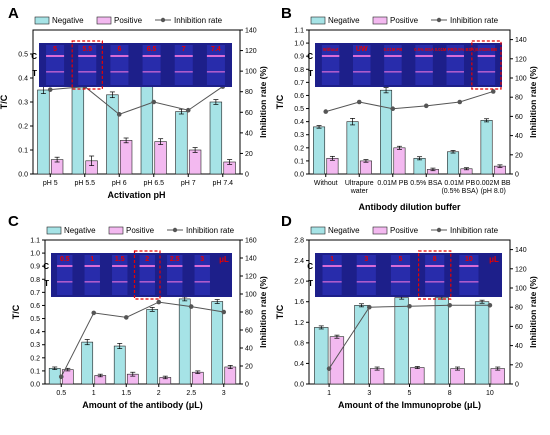 The height and width of the screenshot is (435, 550). Describe the element at coordinates (147, 275) in the screenshot. I see `strip-highlight-box` at that location.